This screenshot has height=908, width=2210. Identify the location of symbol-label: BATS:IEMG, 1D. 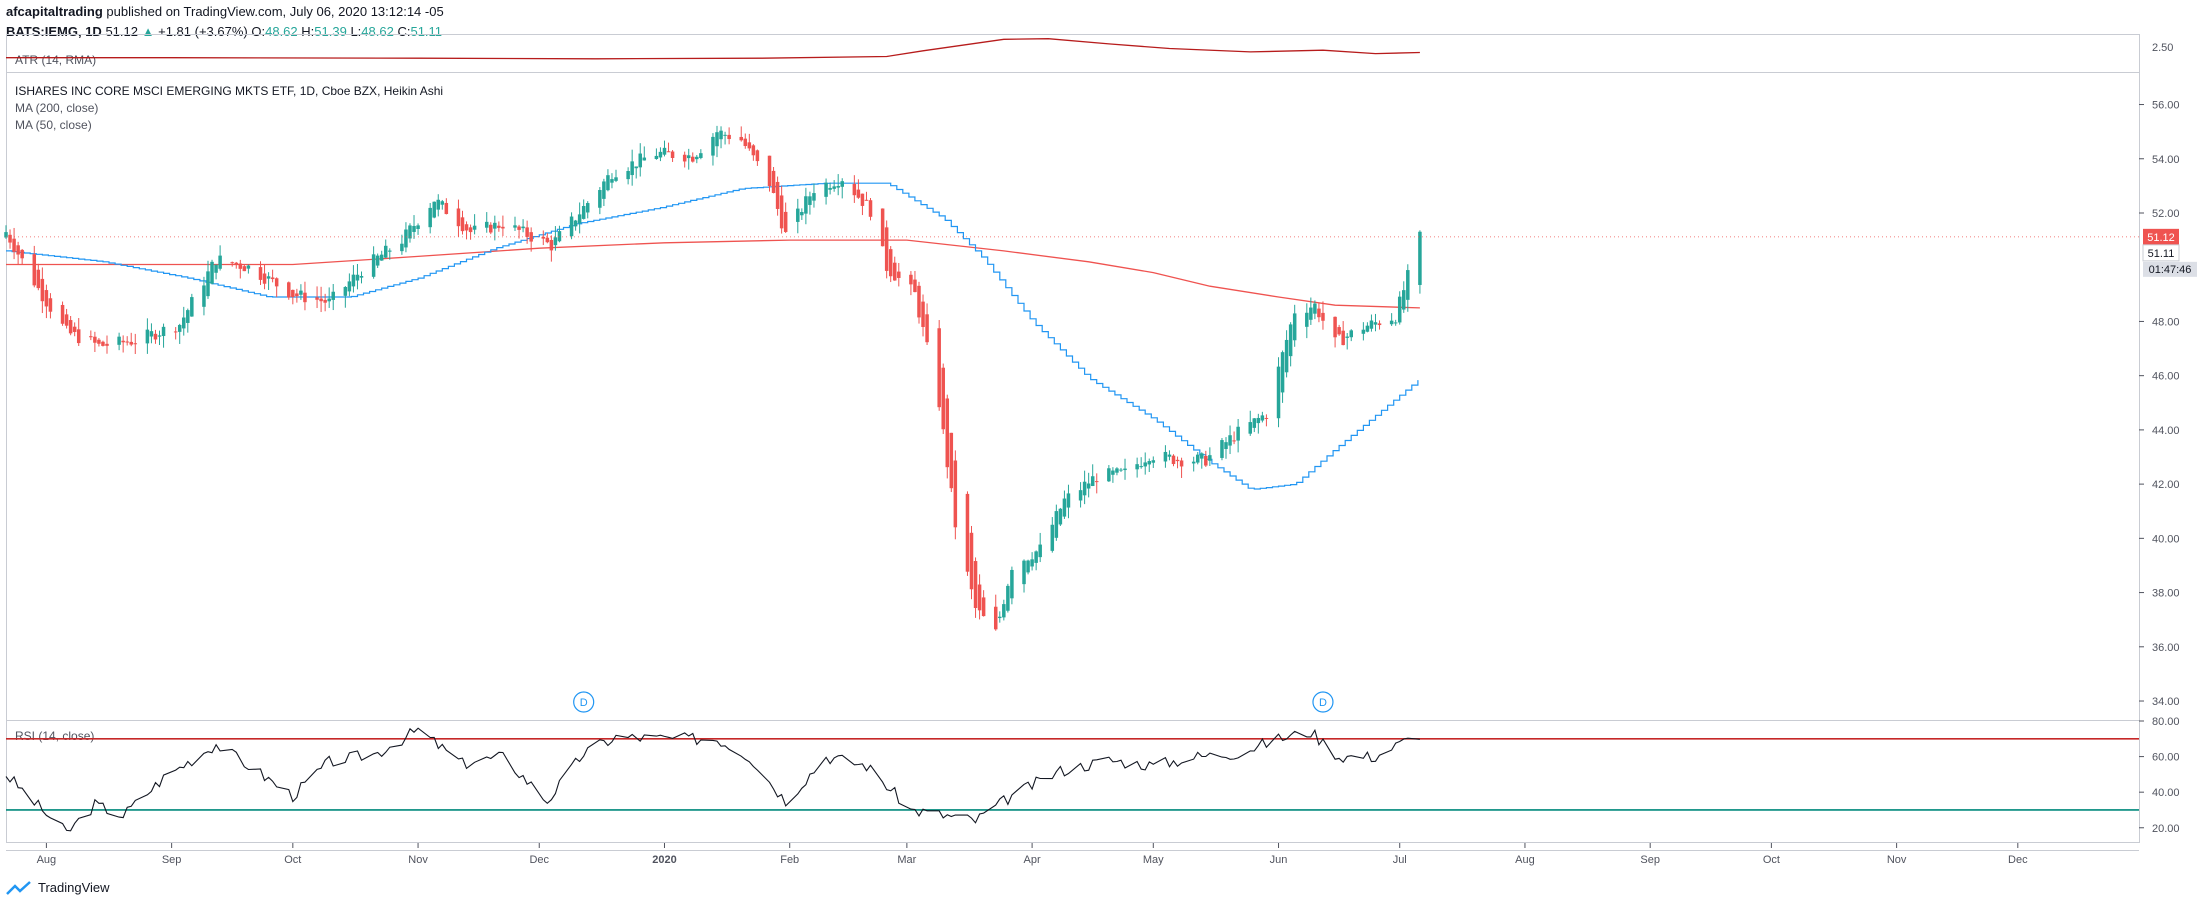
(54, 31).